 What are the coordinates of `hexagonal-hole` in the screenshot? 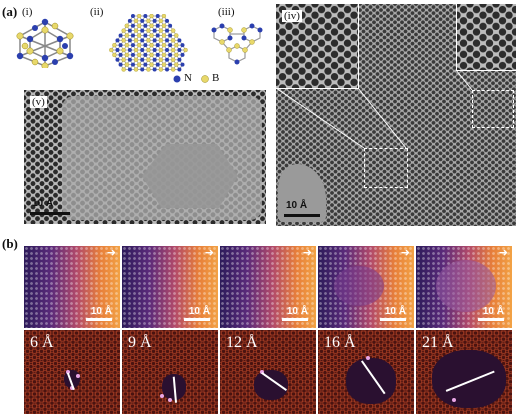 It's located at (190, 176).